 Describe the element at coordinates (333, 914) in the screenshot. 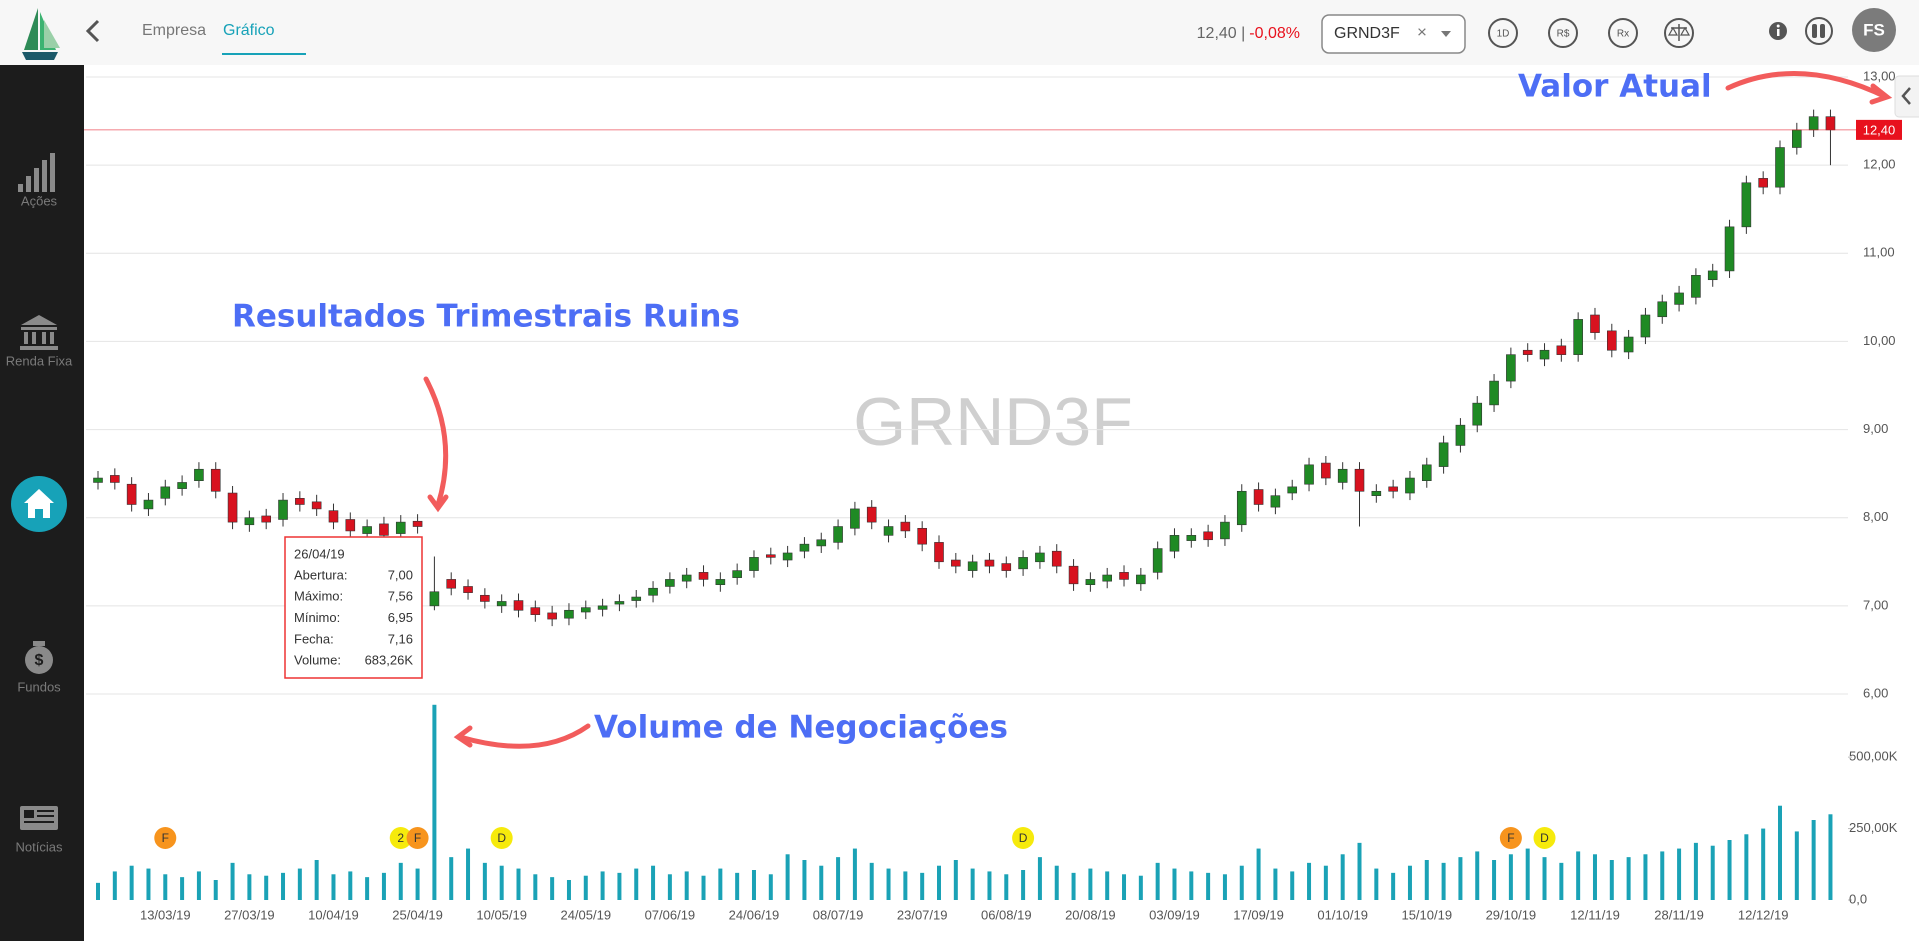

I see `x-tick-label: 10/04/19` at that location.